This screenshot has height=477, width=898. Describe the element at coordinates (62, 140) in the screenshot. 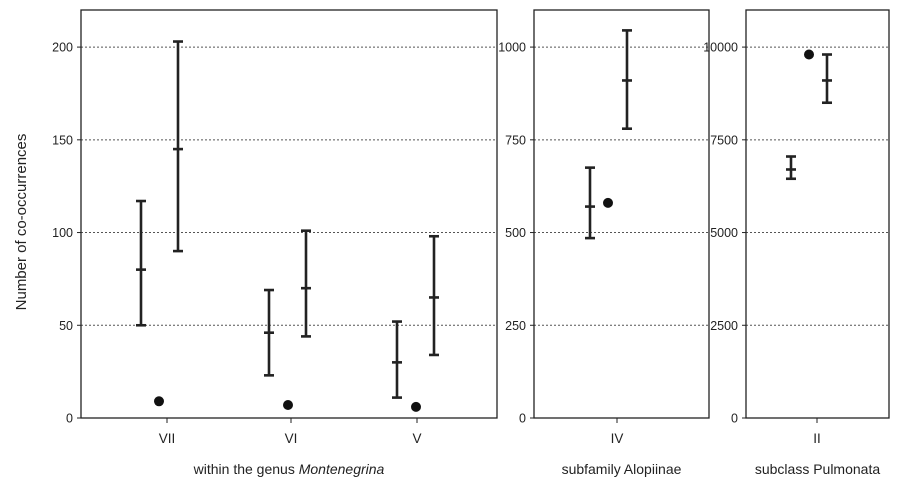

I see `y-tick-label: 150` at that location.